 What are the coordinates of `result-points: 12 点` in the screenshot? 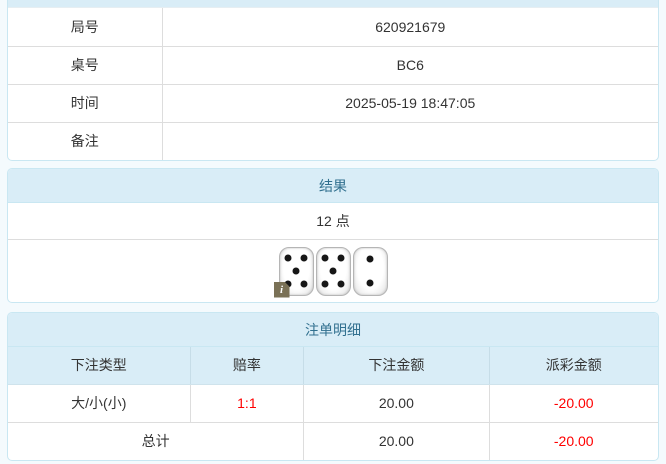 It's located at (333, 221).